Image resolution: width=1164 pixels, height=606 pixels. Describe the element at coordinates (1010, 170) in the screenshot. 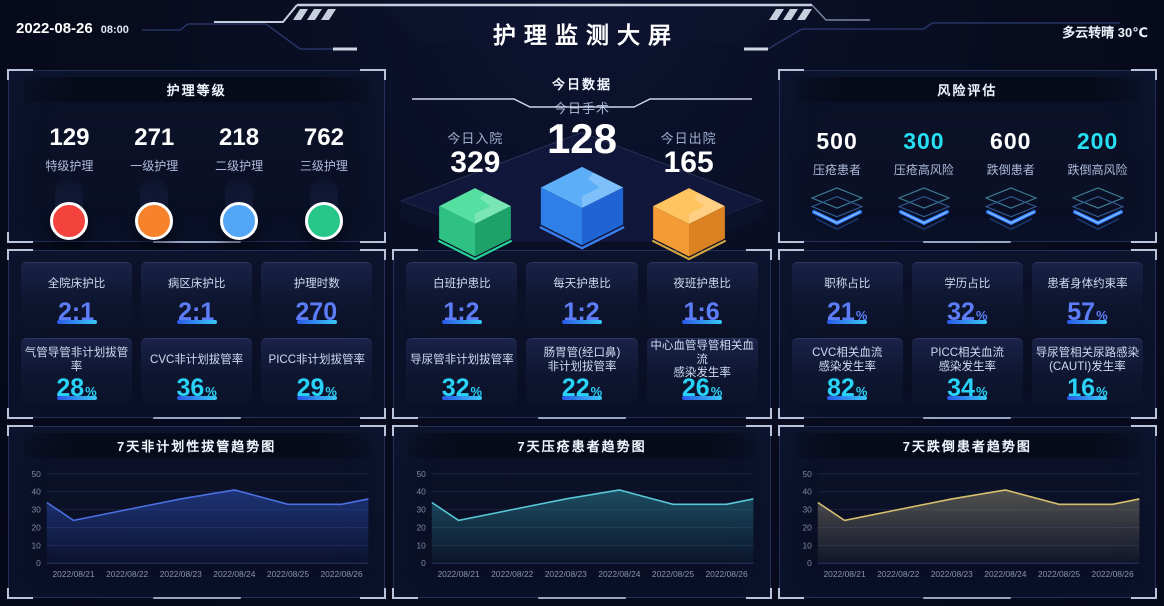

I see `risk-label: 跌倒患者` at that location.